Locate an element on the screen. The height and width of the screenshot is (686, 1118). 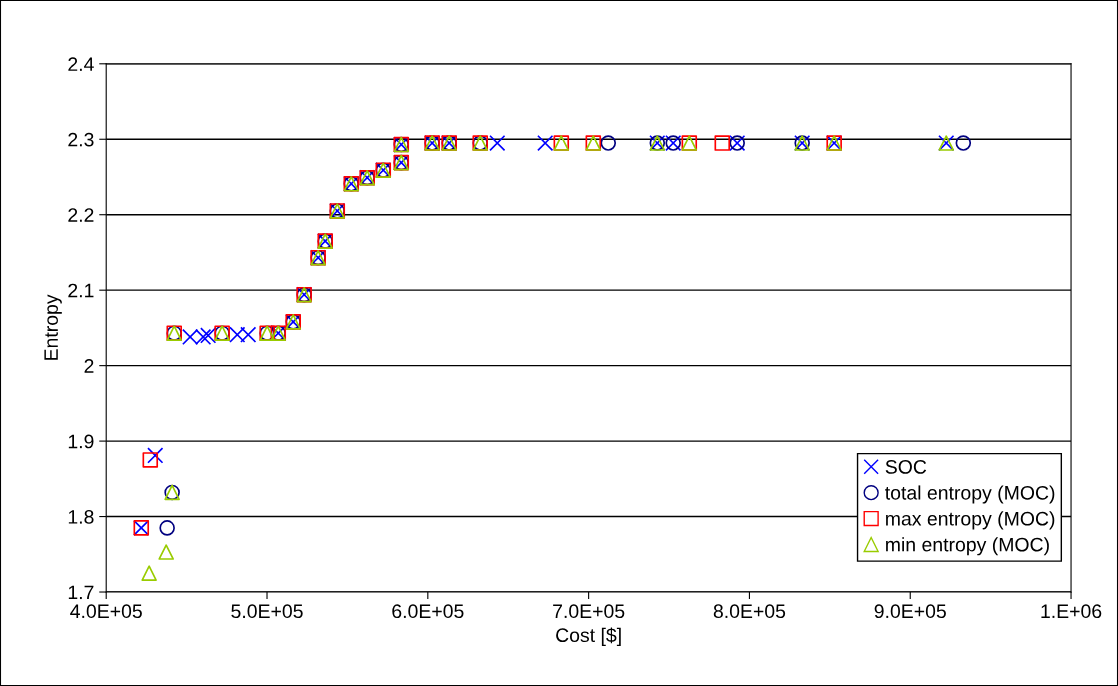
y-tick-label: 1.9 is located at coordinates (81, 441).